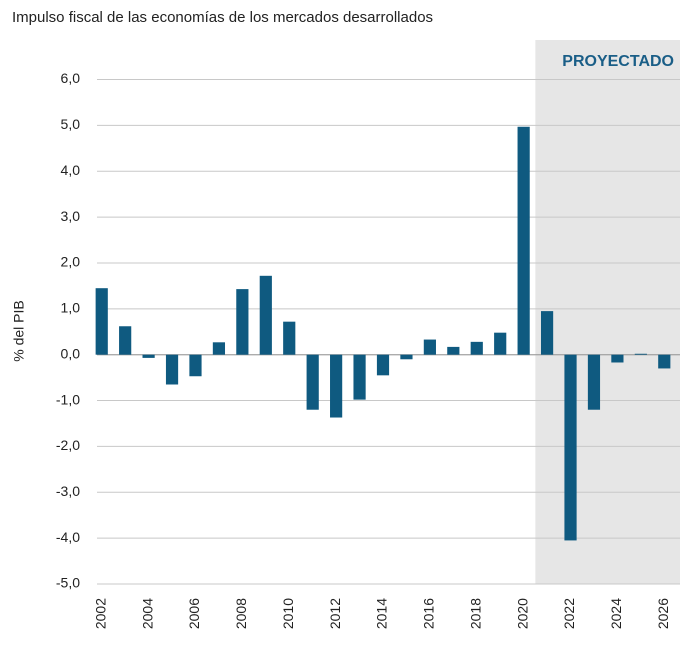 This screenshot has height=648, width=688. Describe the element at coordinates (618, 61) in the screenshot. I see `projection-label: PROYECTADO` at that location.